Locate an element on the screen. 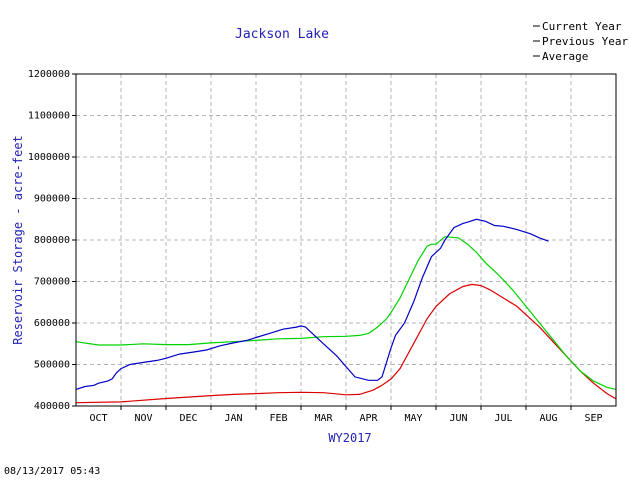 This screenshot has height=480, width=640. y-tick-label: 400000 is located at coordinates (52, 406).